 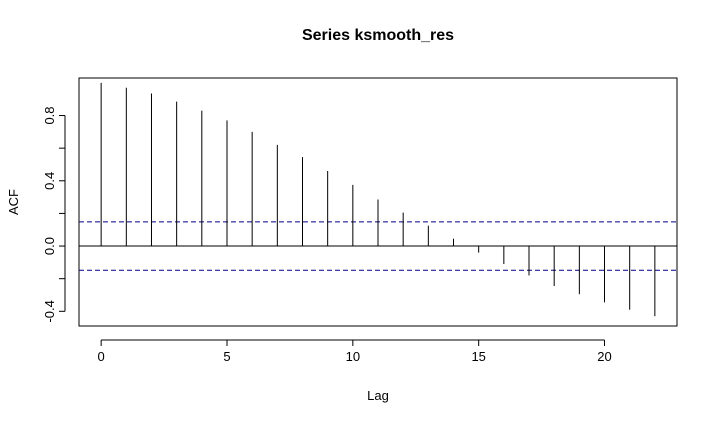 What do you see at coordinates (13, 202) in the screenshot?
I see `y-axis-label: ACF` at bounding box center [13, 202].